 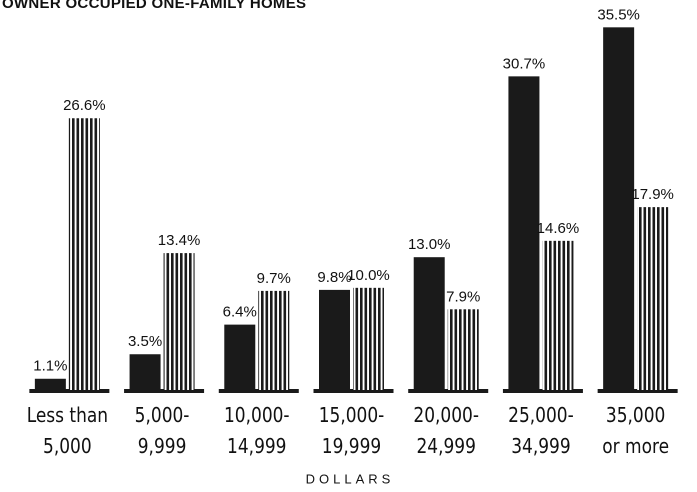 I want to click on data-label: 30.7%, so click(x=524, y=63).